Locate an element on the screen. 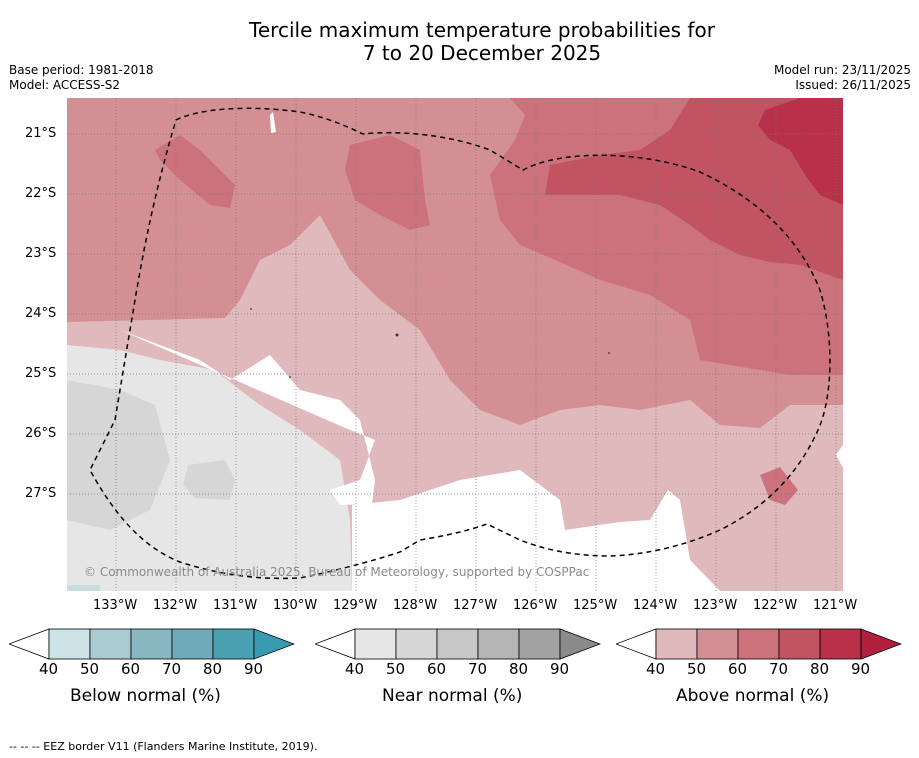 Image resolution: width=919 pixels, height=758 pixels. colorbar-below-label: Below normal (%) is located at coordinates (145, 696).